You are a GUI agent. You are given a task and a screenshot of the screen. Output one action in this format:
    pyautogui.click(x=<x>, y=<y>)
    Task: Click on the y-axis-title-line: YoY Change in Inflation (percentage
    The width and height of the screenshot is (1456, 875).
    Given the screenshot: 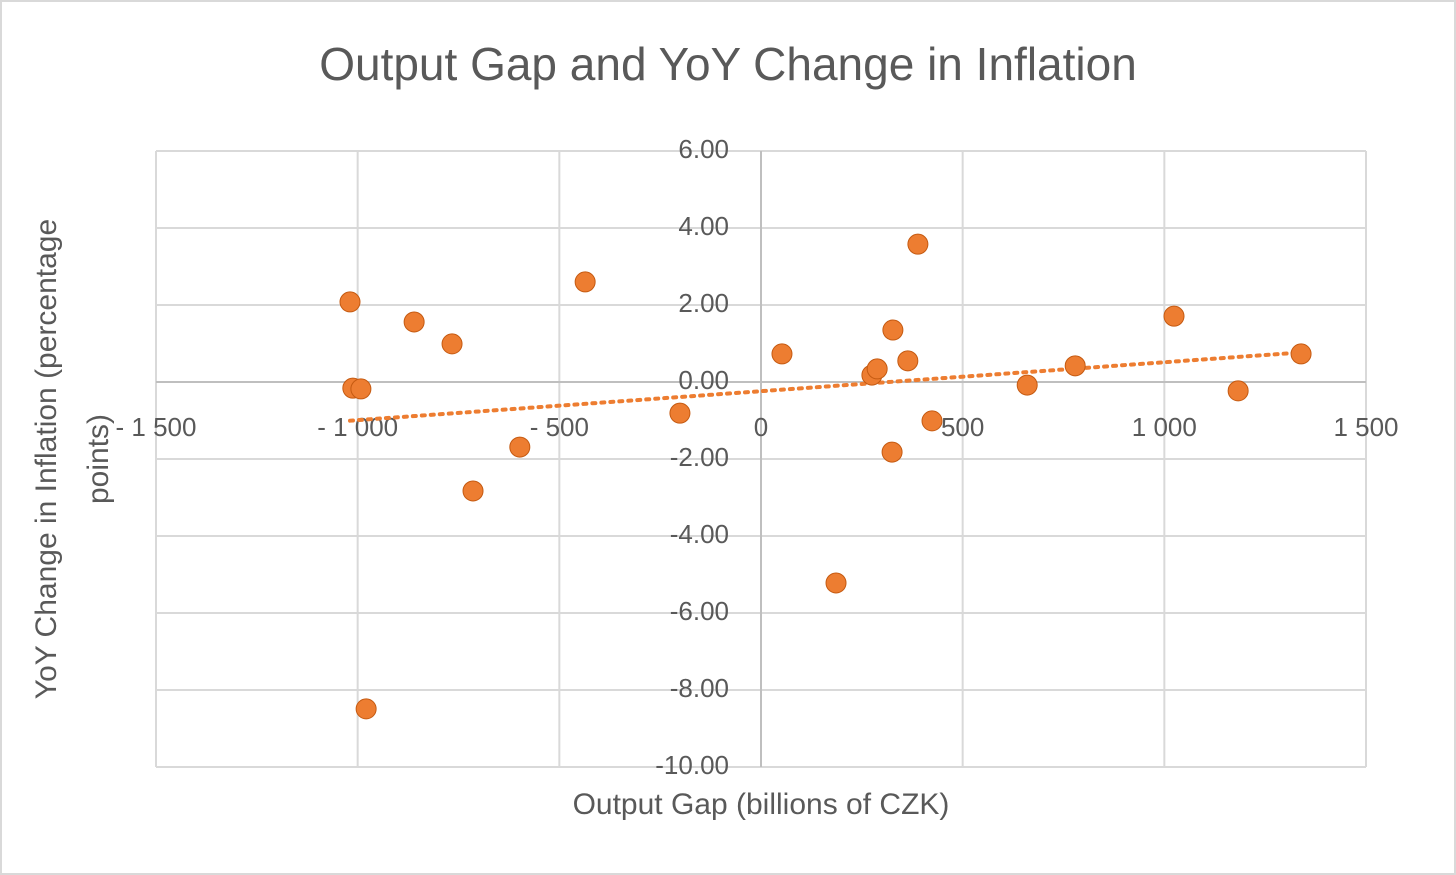 What is the action you would take?
    pyautogui.click(x=46, y=459)
    